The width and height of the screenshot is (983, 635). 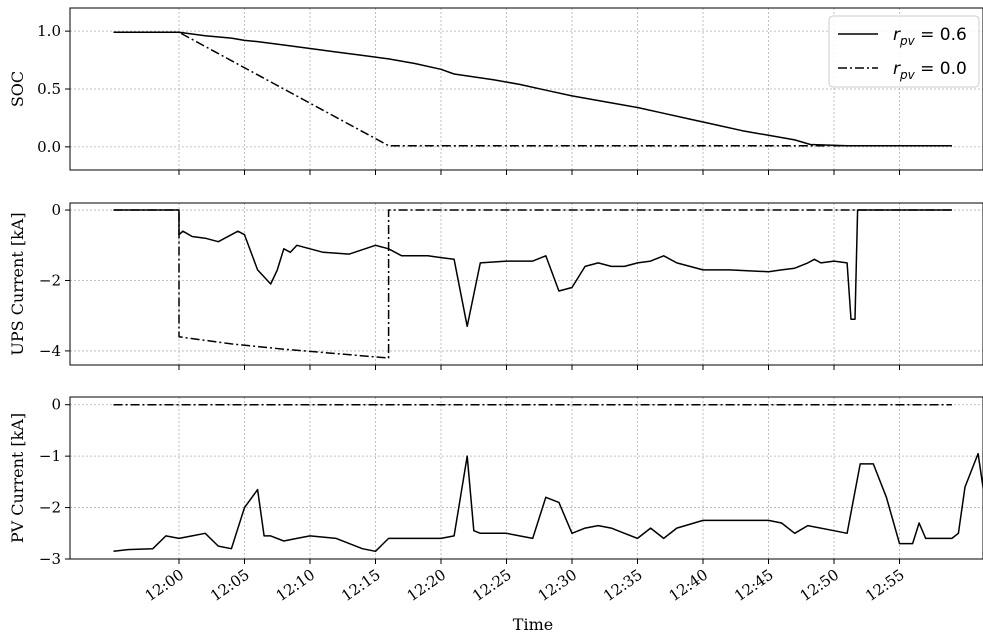 I want to click on y-tick-label: 0.5, so click(x=49, y=89).